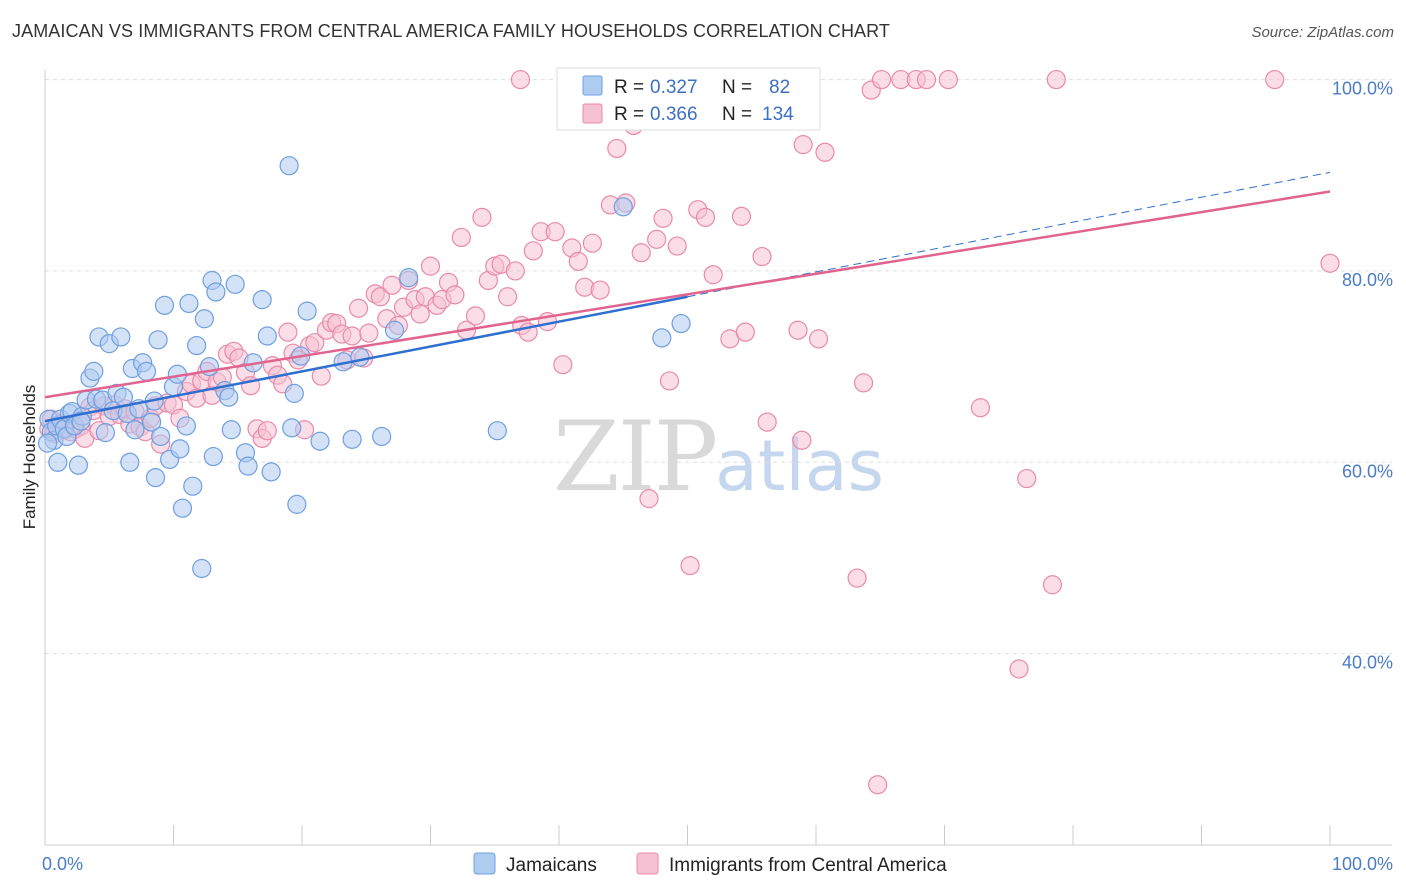 Image resolution: width=1406 pixels, height=892 pixels. Describe the element at coordinates (1367, 471) in the screenshot. I see `y-tick-label: 60.0%` at that location.